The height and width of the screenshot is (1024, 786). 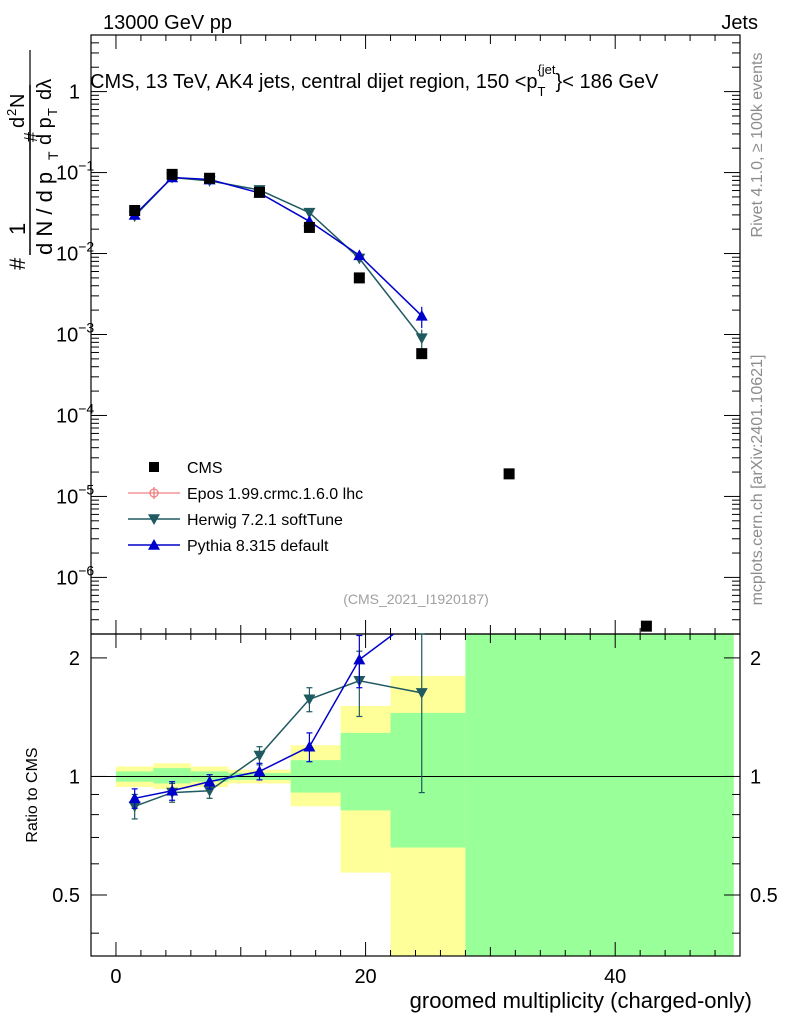 I want to click on y-tick-label: 10⁻¹, so click(x=75, y=171).